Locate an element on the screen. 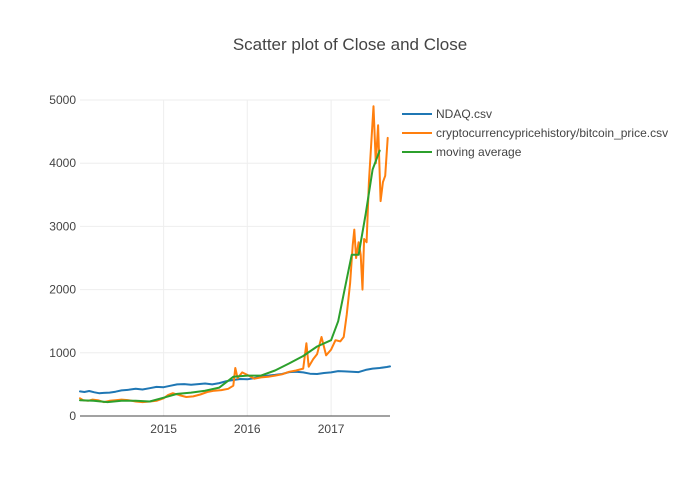 Image resolution: width=700 pixels, height=500 pixels. y-tick-label: 0 is located at coordinates (72, 416).